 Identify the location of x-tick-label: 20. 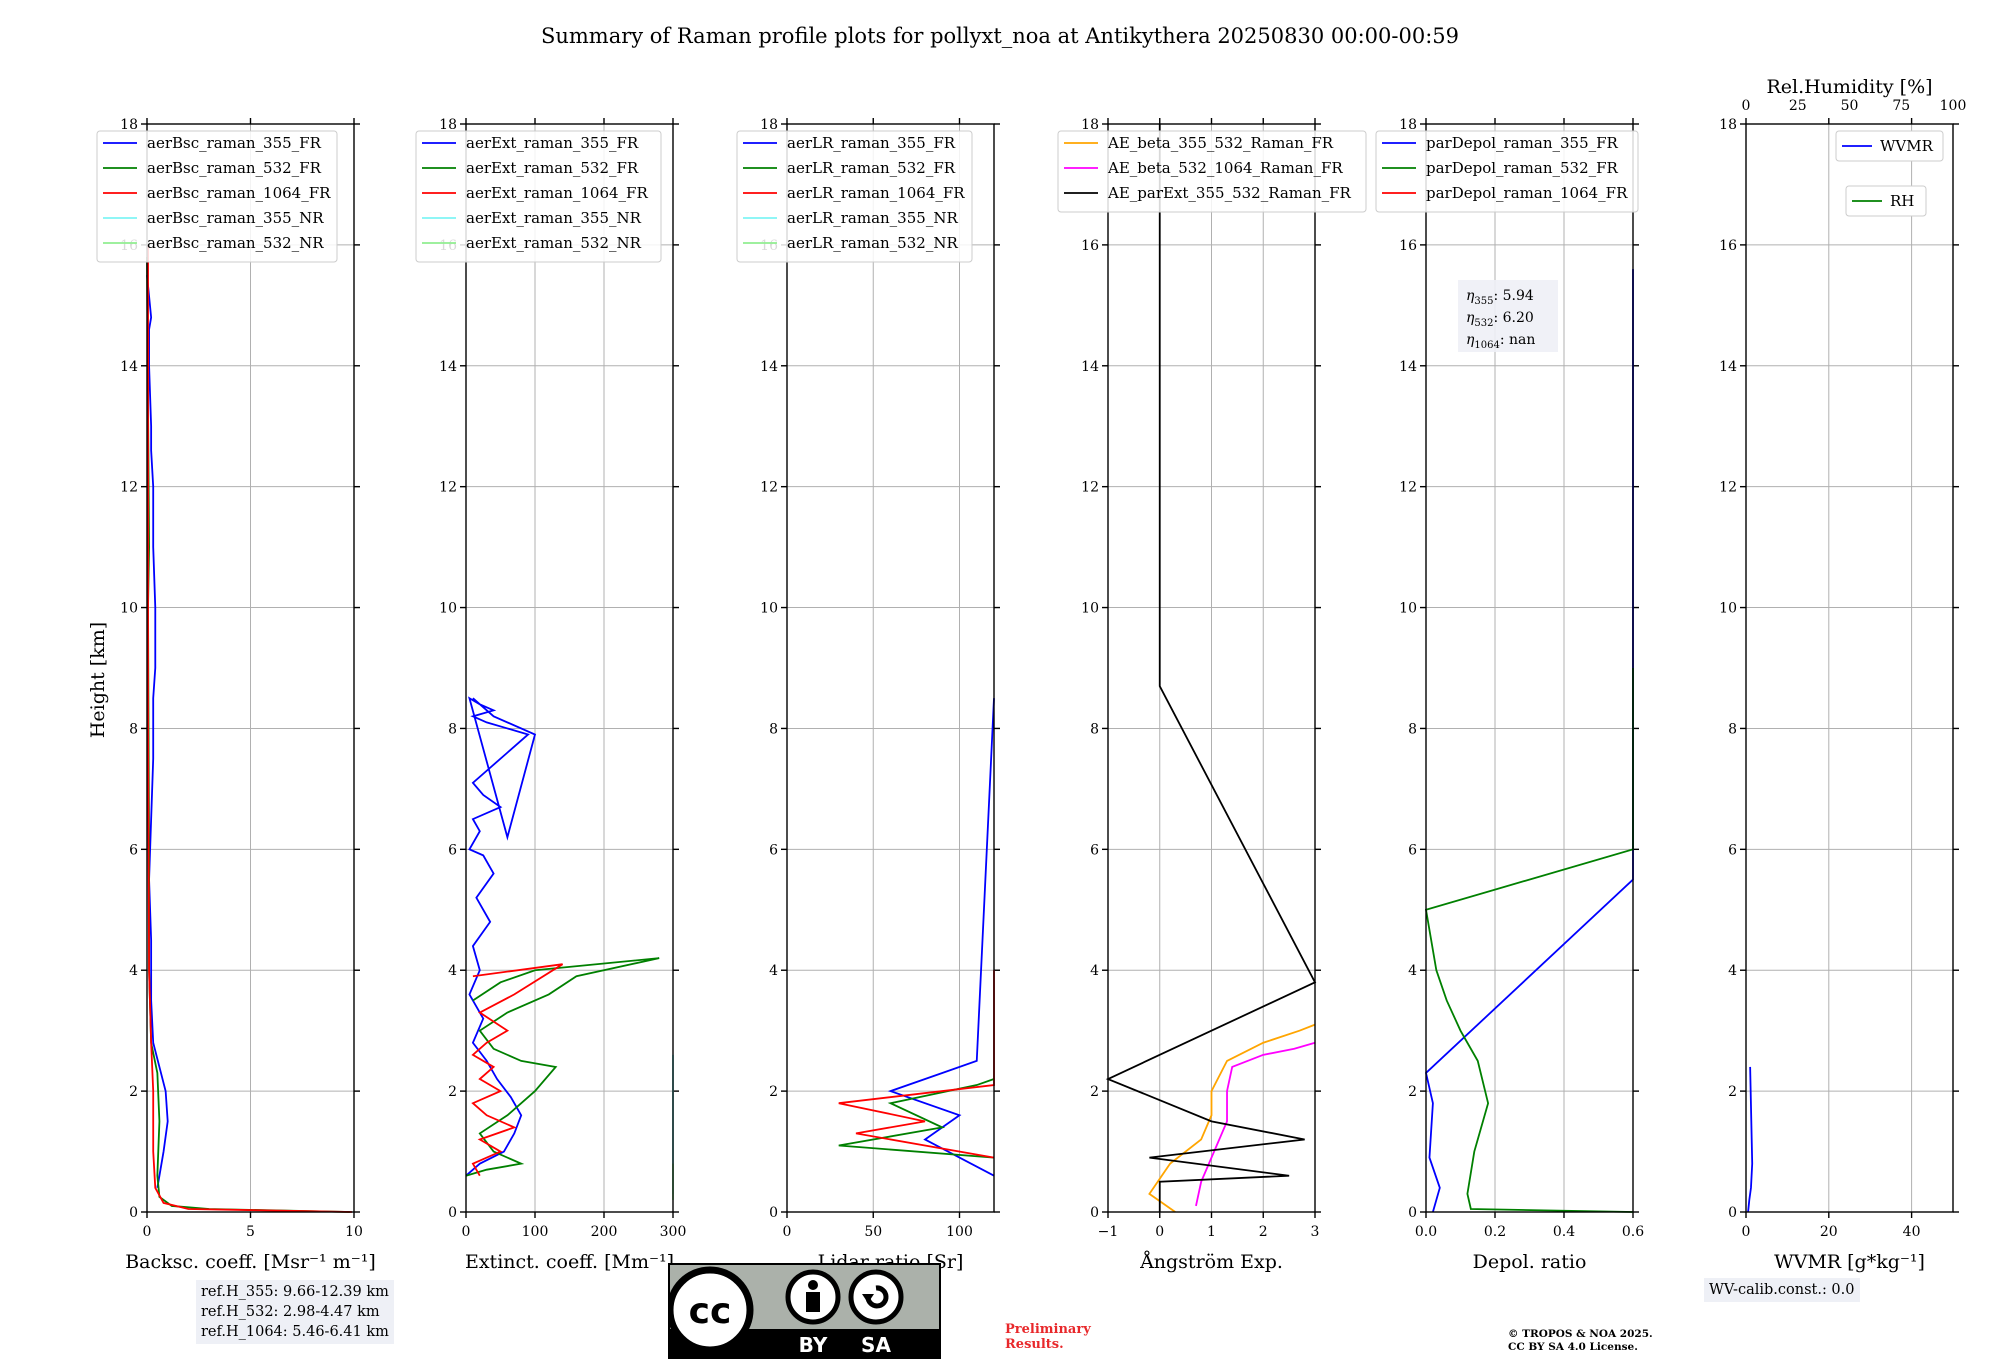
(1829, 1232).